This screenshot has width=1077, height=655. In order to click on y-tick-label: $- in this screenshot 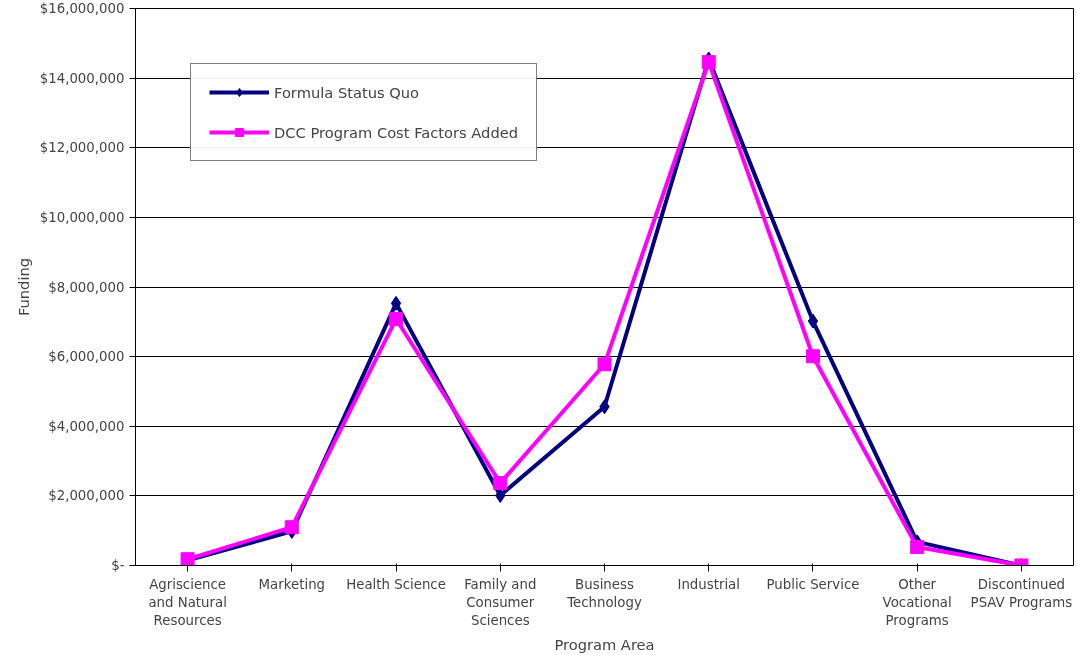, I will do `click(118, 565)`.